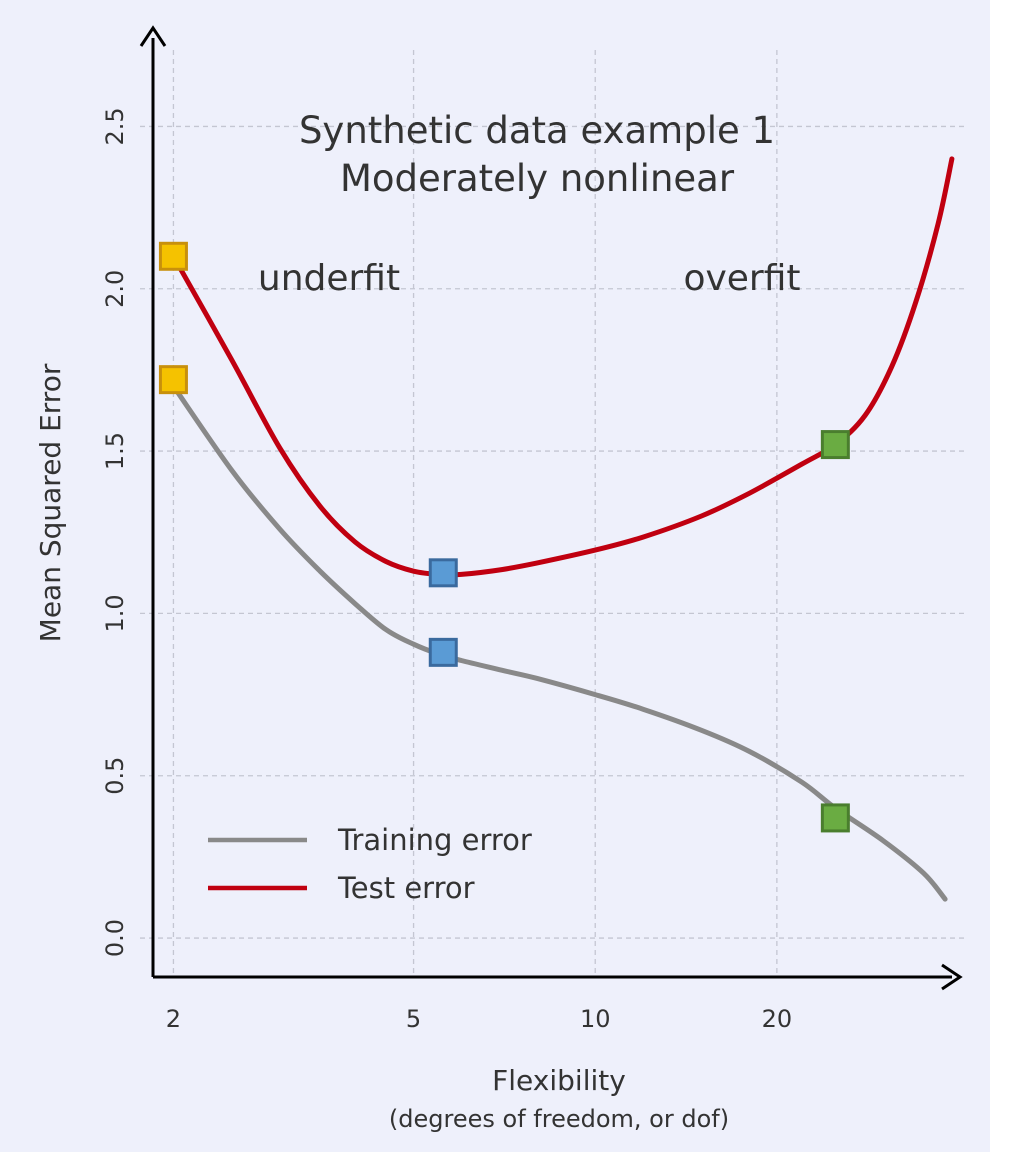 This screenshot has width=1022, height=1152. I want to click on y-tick-label: 2.5, so click(115, 126).